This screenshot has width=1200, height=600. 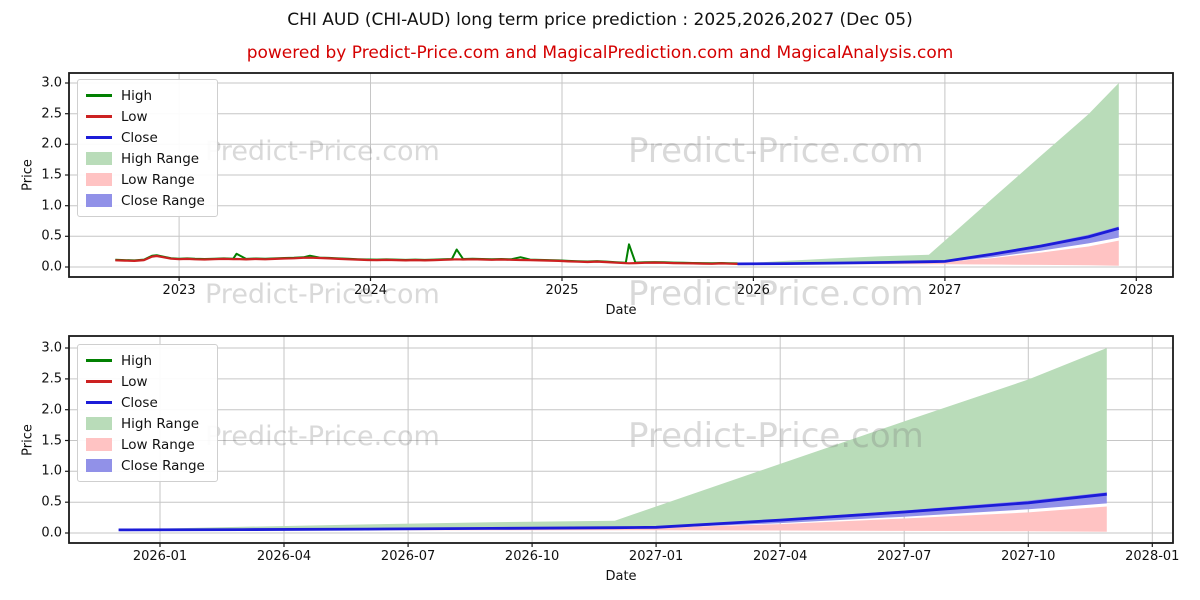 I want to click on x-tick-label: 2027-04, so click(x=780, y=556).